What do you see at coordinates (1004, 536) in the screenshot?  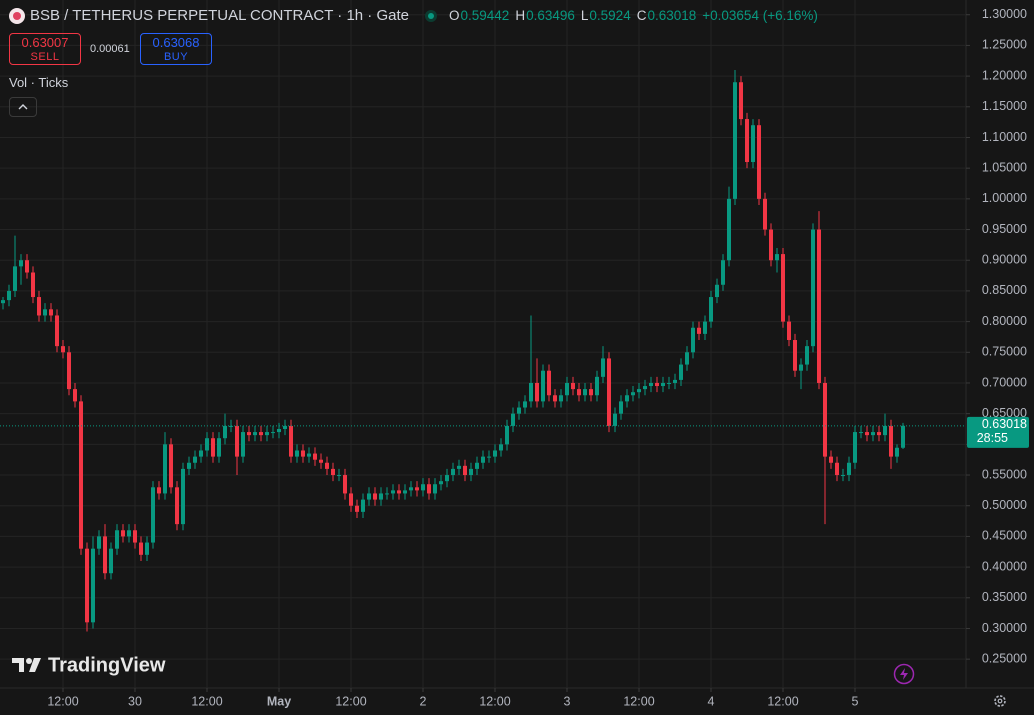 I see `y-tick-label: 0.45000` at bounding box center [1004, 536].